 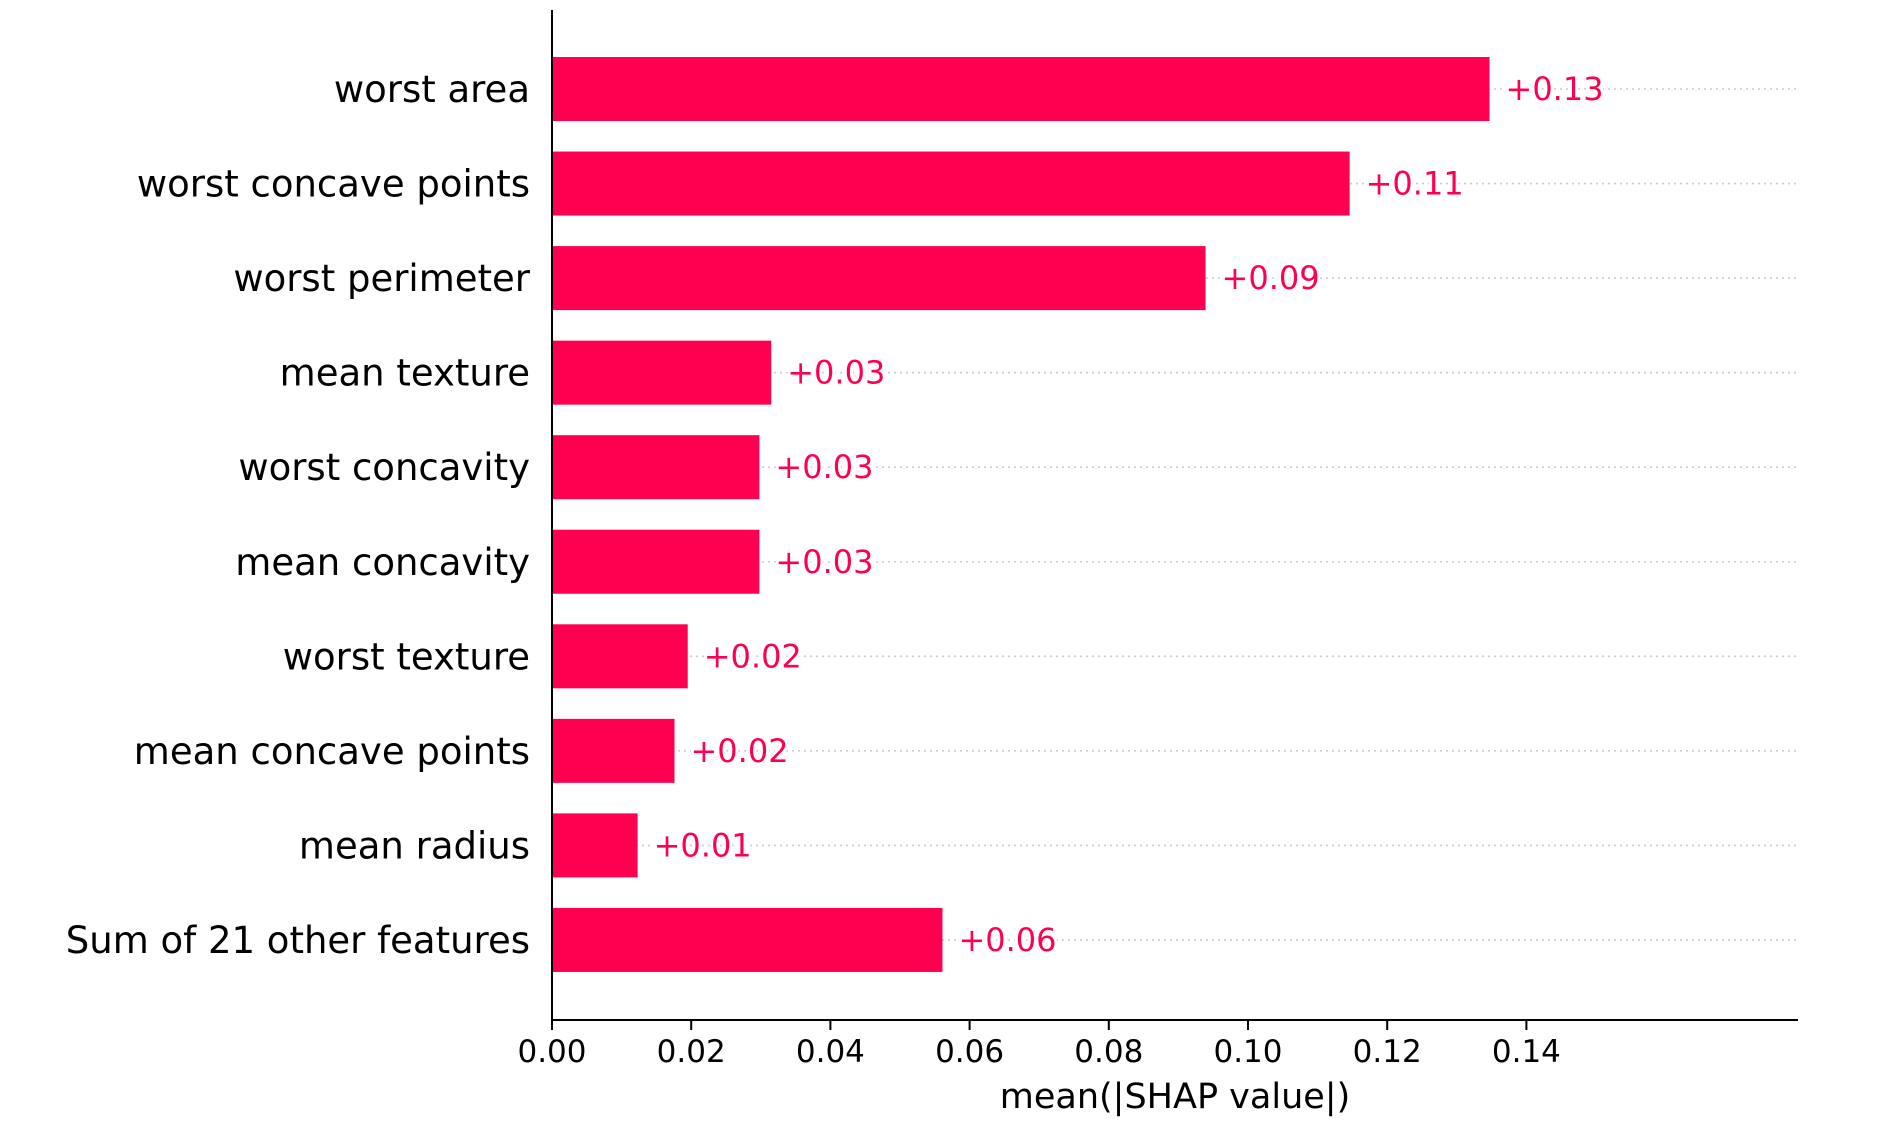 What do you see at coordinates (703, 845) in the screenshot?
I see `value-label: +0.01` at bounding box center [703, 845].